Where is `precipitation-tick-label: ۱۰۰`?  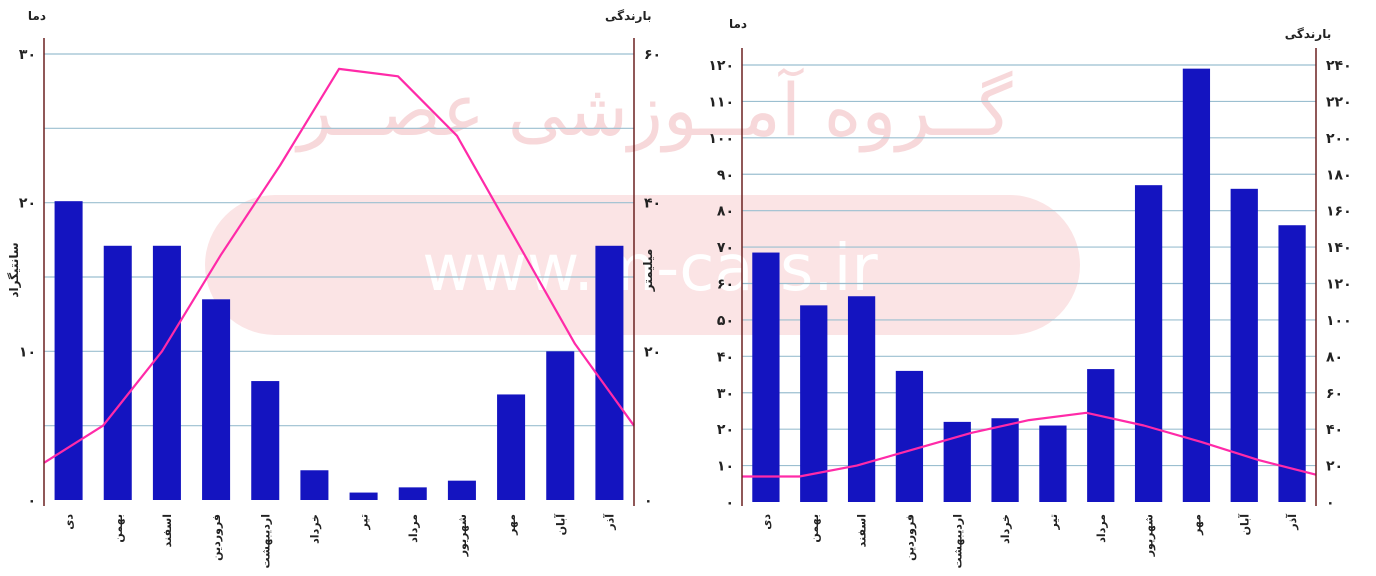
precipitation-tick-label: ۱۰۰ is located at coordinates (1339, 321).